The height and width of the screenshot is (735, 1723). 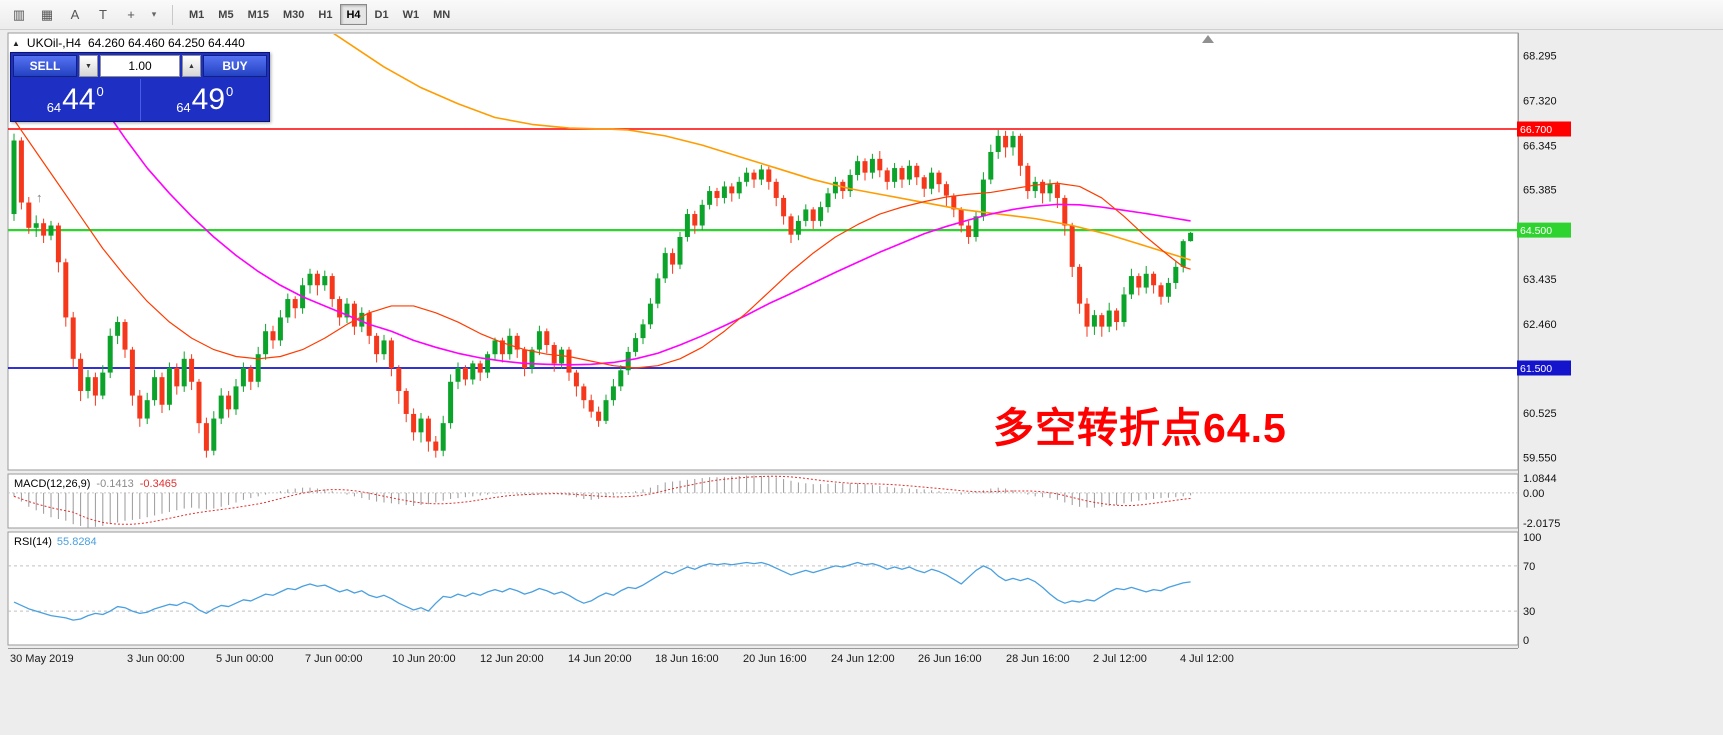 What do you see at coordinates (1540, 414) in the screenshot?
I see `price-tick-label: 60.525` at bounding box center [1540, 414].